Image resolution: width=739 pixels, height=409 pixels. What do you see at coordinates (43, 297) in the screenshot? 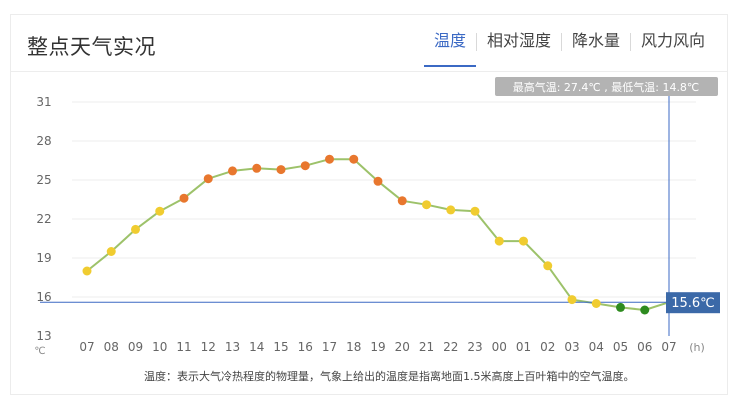
I see `y-tick-label: 16` at bounding box center [43, 297].